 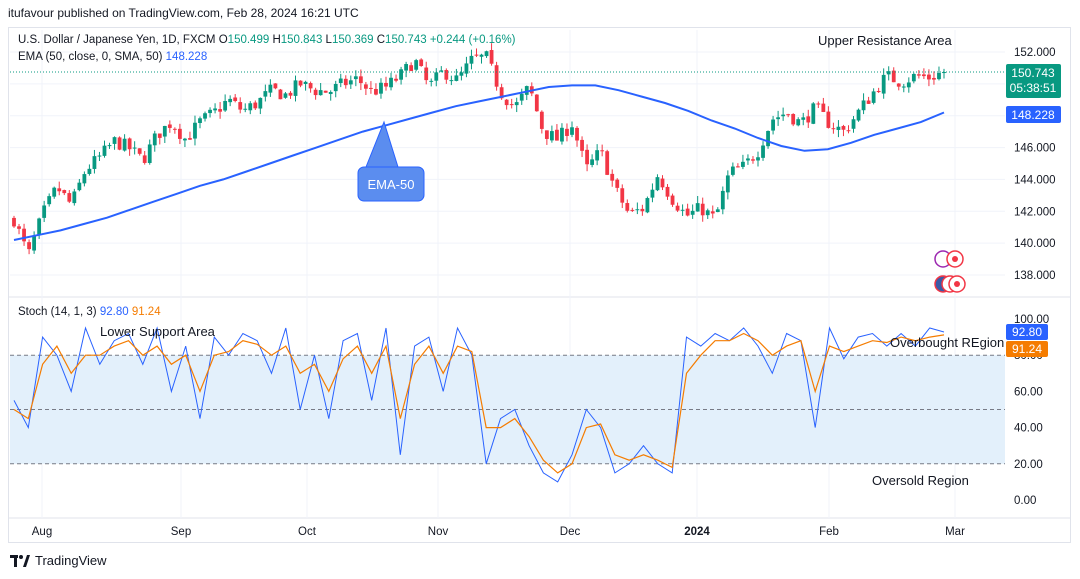 What do you see at coordinates (248, 40) in the screenshot?
I see `open-value: 150.499` at bounding box center [248, 40].